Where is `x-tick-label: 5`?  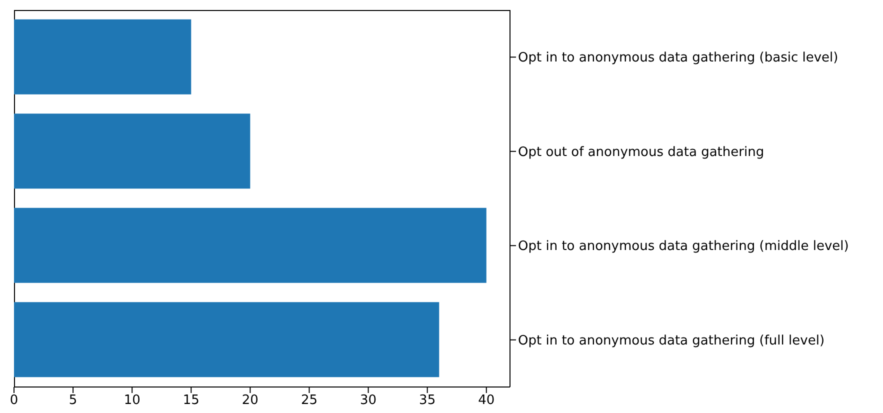 x-tick-label: 5 is located at coordinates (73, 400).